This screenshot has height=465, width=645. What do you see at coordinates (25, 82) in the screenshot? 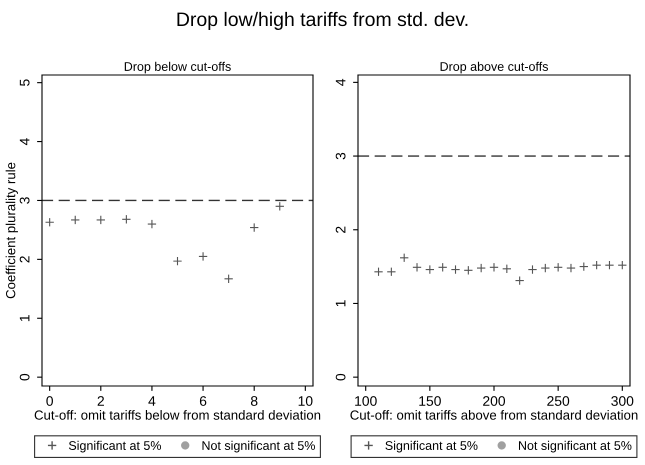
I see `y-tick-label: 5` at bounding box center [25, 82].